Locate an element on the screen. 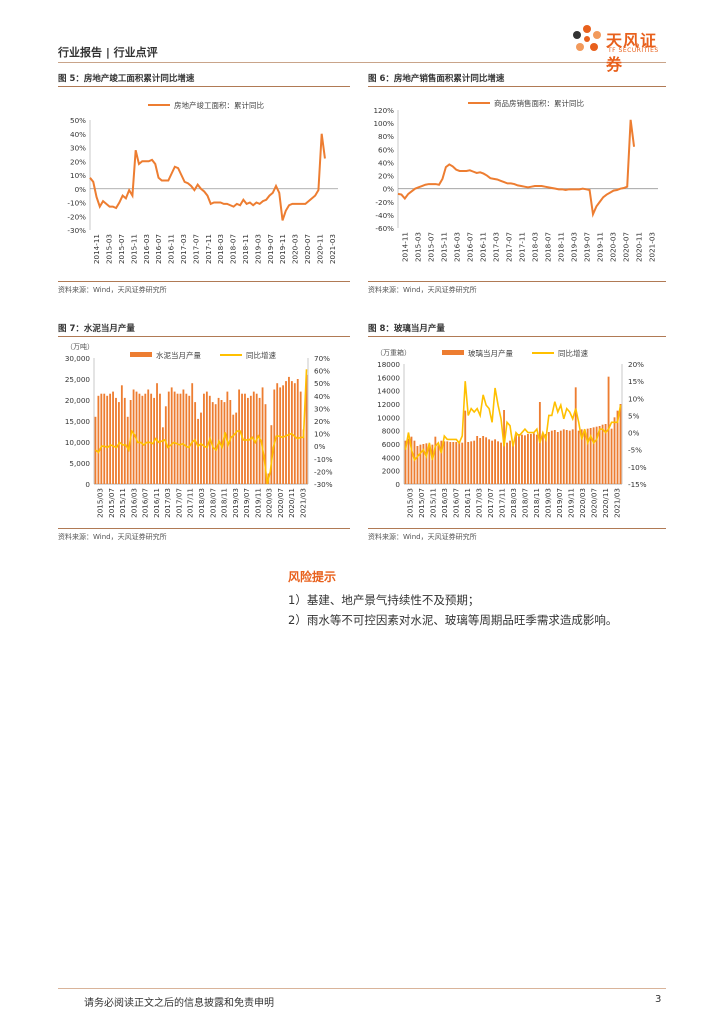 The image size is (724, 1024). x-tick-label: 2018-11 is located at coordinates (561, 247).